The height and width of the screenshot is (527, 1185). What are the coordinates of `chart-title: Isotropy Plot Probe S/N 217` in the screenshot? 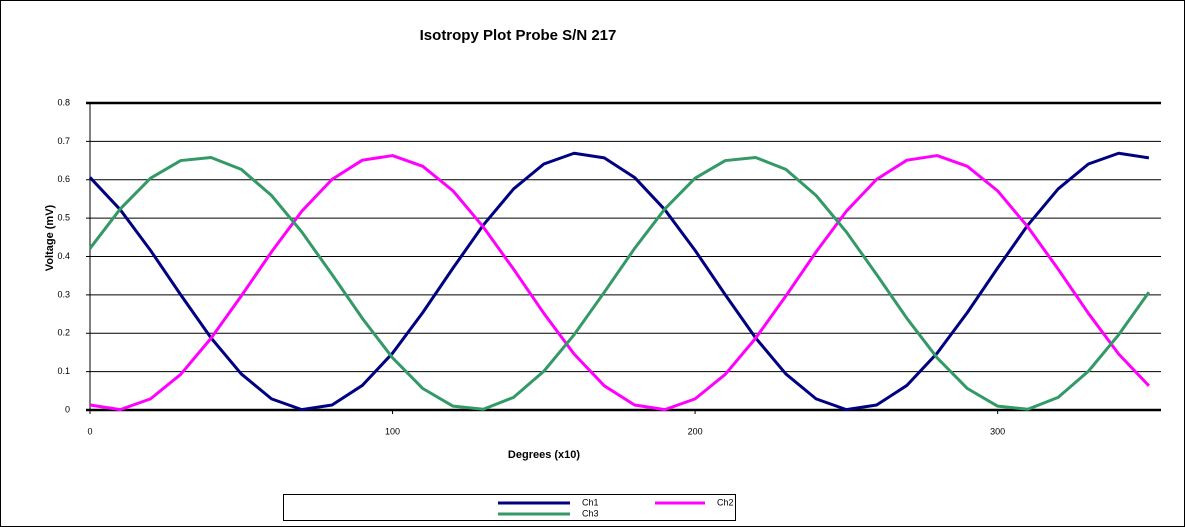 It's located at (518, 35).